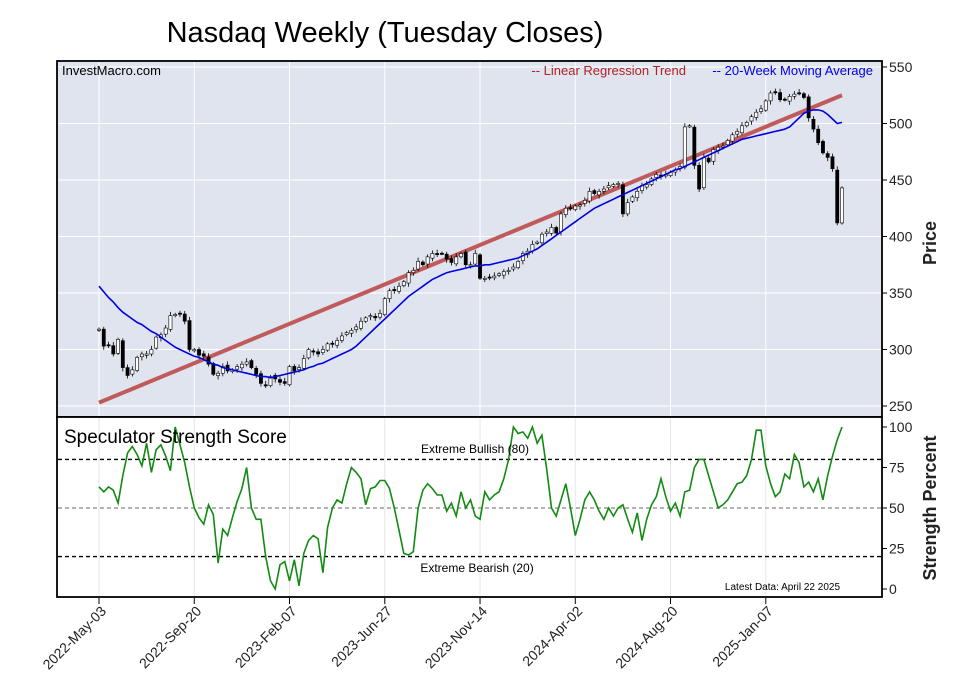 This screenshot has height=694, width=957. What do you see at coordinates (266, 637) in the screenshot?
I see `x-tick-label: 2023-Feb-07` at bounding box center [266, 637].